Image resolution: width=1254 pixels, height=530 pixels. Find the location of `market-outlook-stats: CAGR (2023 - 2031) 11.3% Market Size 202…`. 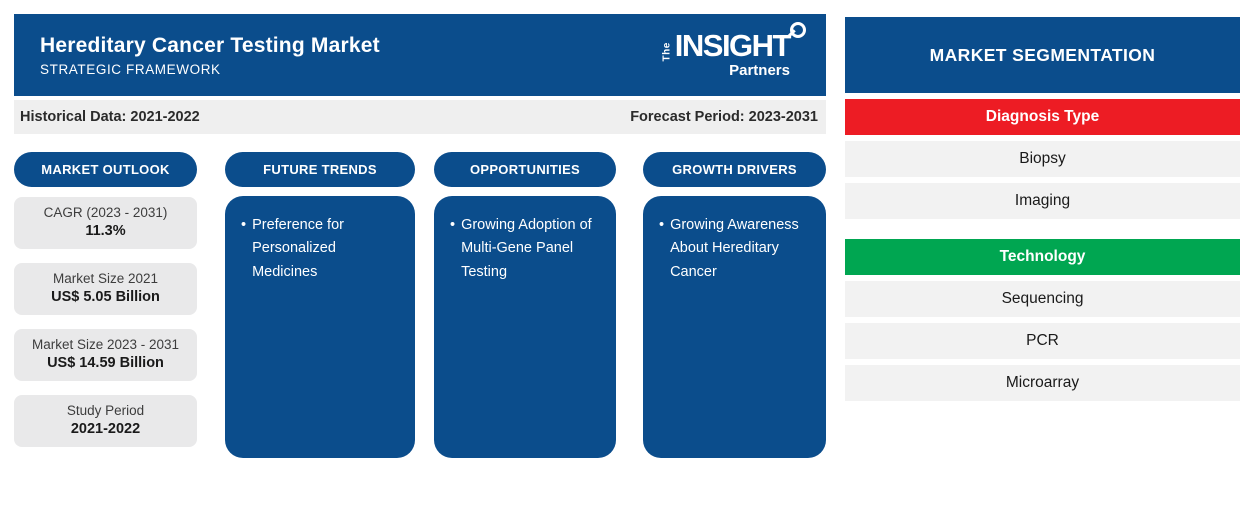

market-outlook-stats: CAGR (2023 - 2031) 11.3% Market Size 202… is located at coordinates (105, 322).